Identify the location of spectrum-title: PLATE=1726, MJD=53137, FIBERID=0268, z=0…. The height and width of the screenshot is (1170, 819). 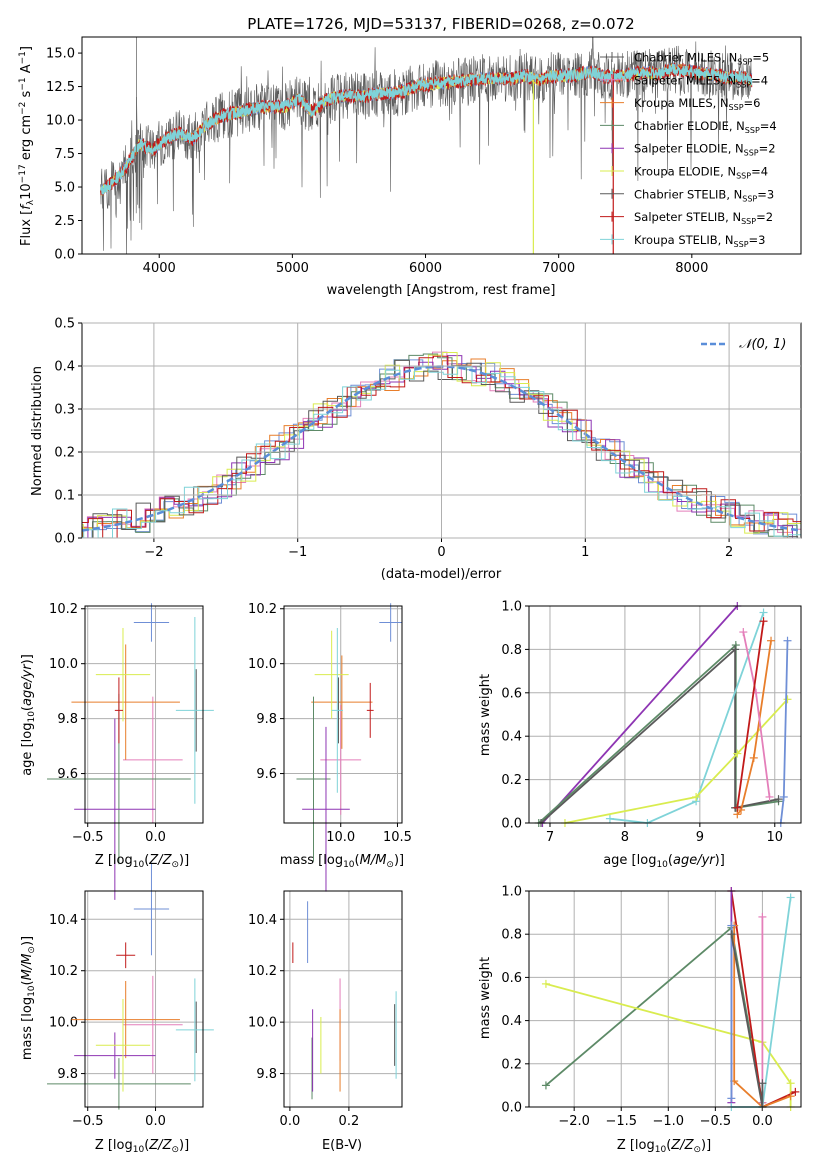
(440, 24).